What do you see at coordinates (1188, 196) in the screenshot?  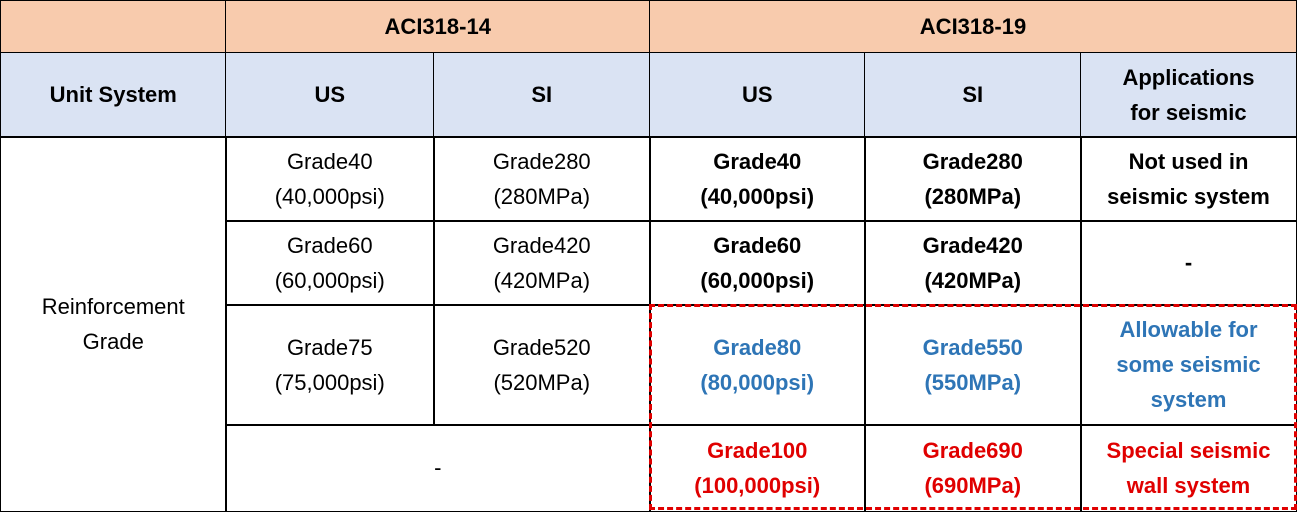 I see `cell-text: seismic system` at bounding box center [1188, 196].